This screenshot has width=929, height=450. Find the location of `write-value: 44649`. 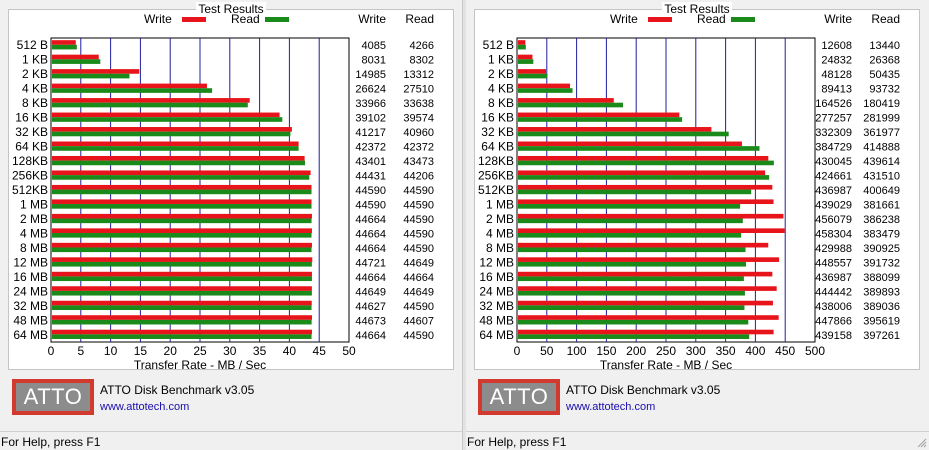

write-value: 44649 is located at coordinates (370, 292).